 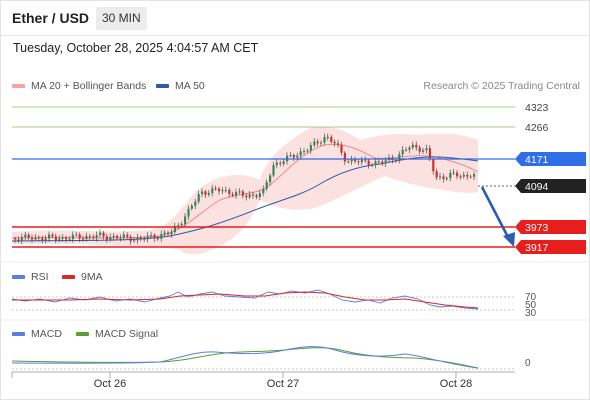 I want to click on level-tag-4094: 4094, so click(x=537, y=187).